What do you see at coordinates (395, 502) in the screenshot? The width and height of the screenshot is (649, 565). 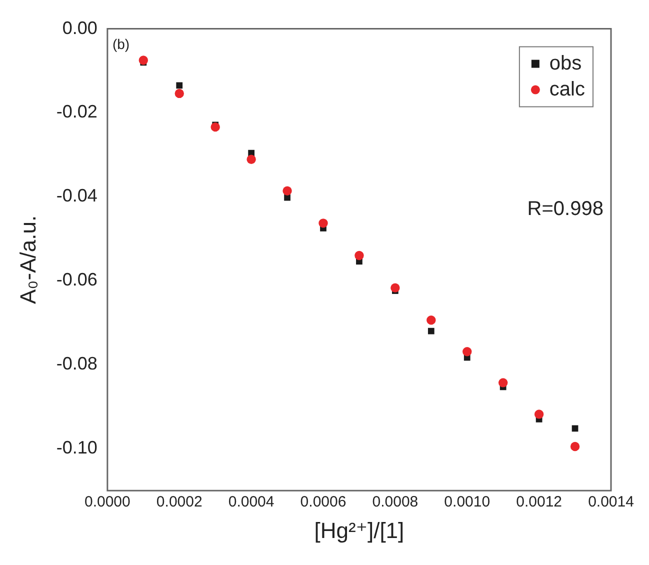 I see `x-tick-label: 0.0008` at bounding box center [395, 502].